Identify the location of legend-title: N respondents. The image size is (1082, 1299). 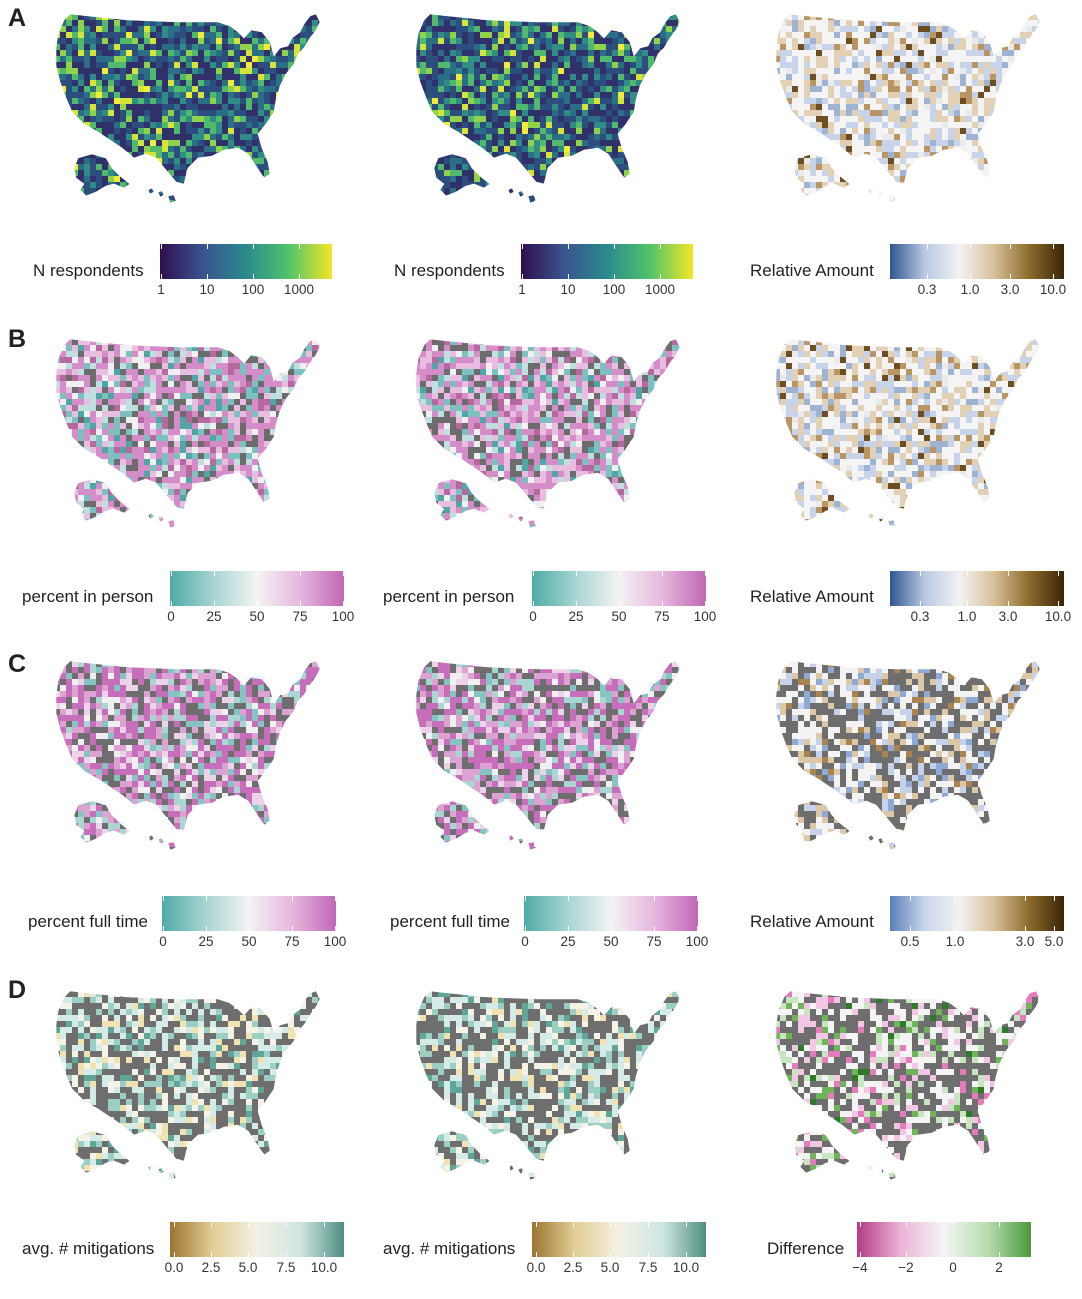
(449, 291).